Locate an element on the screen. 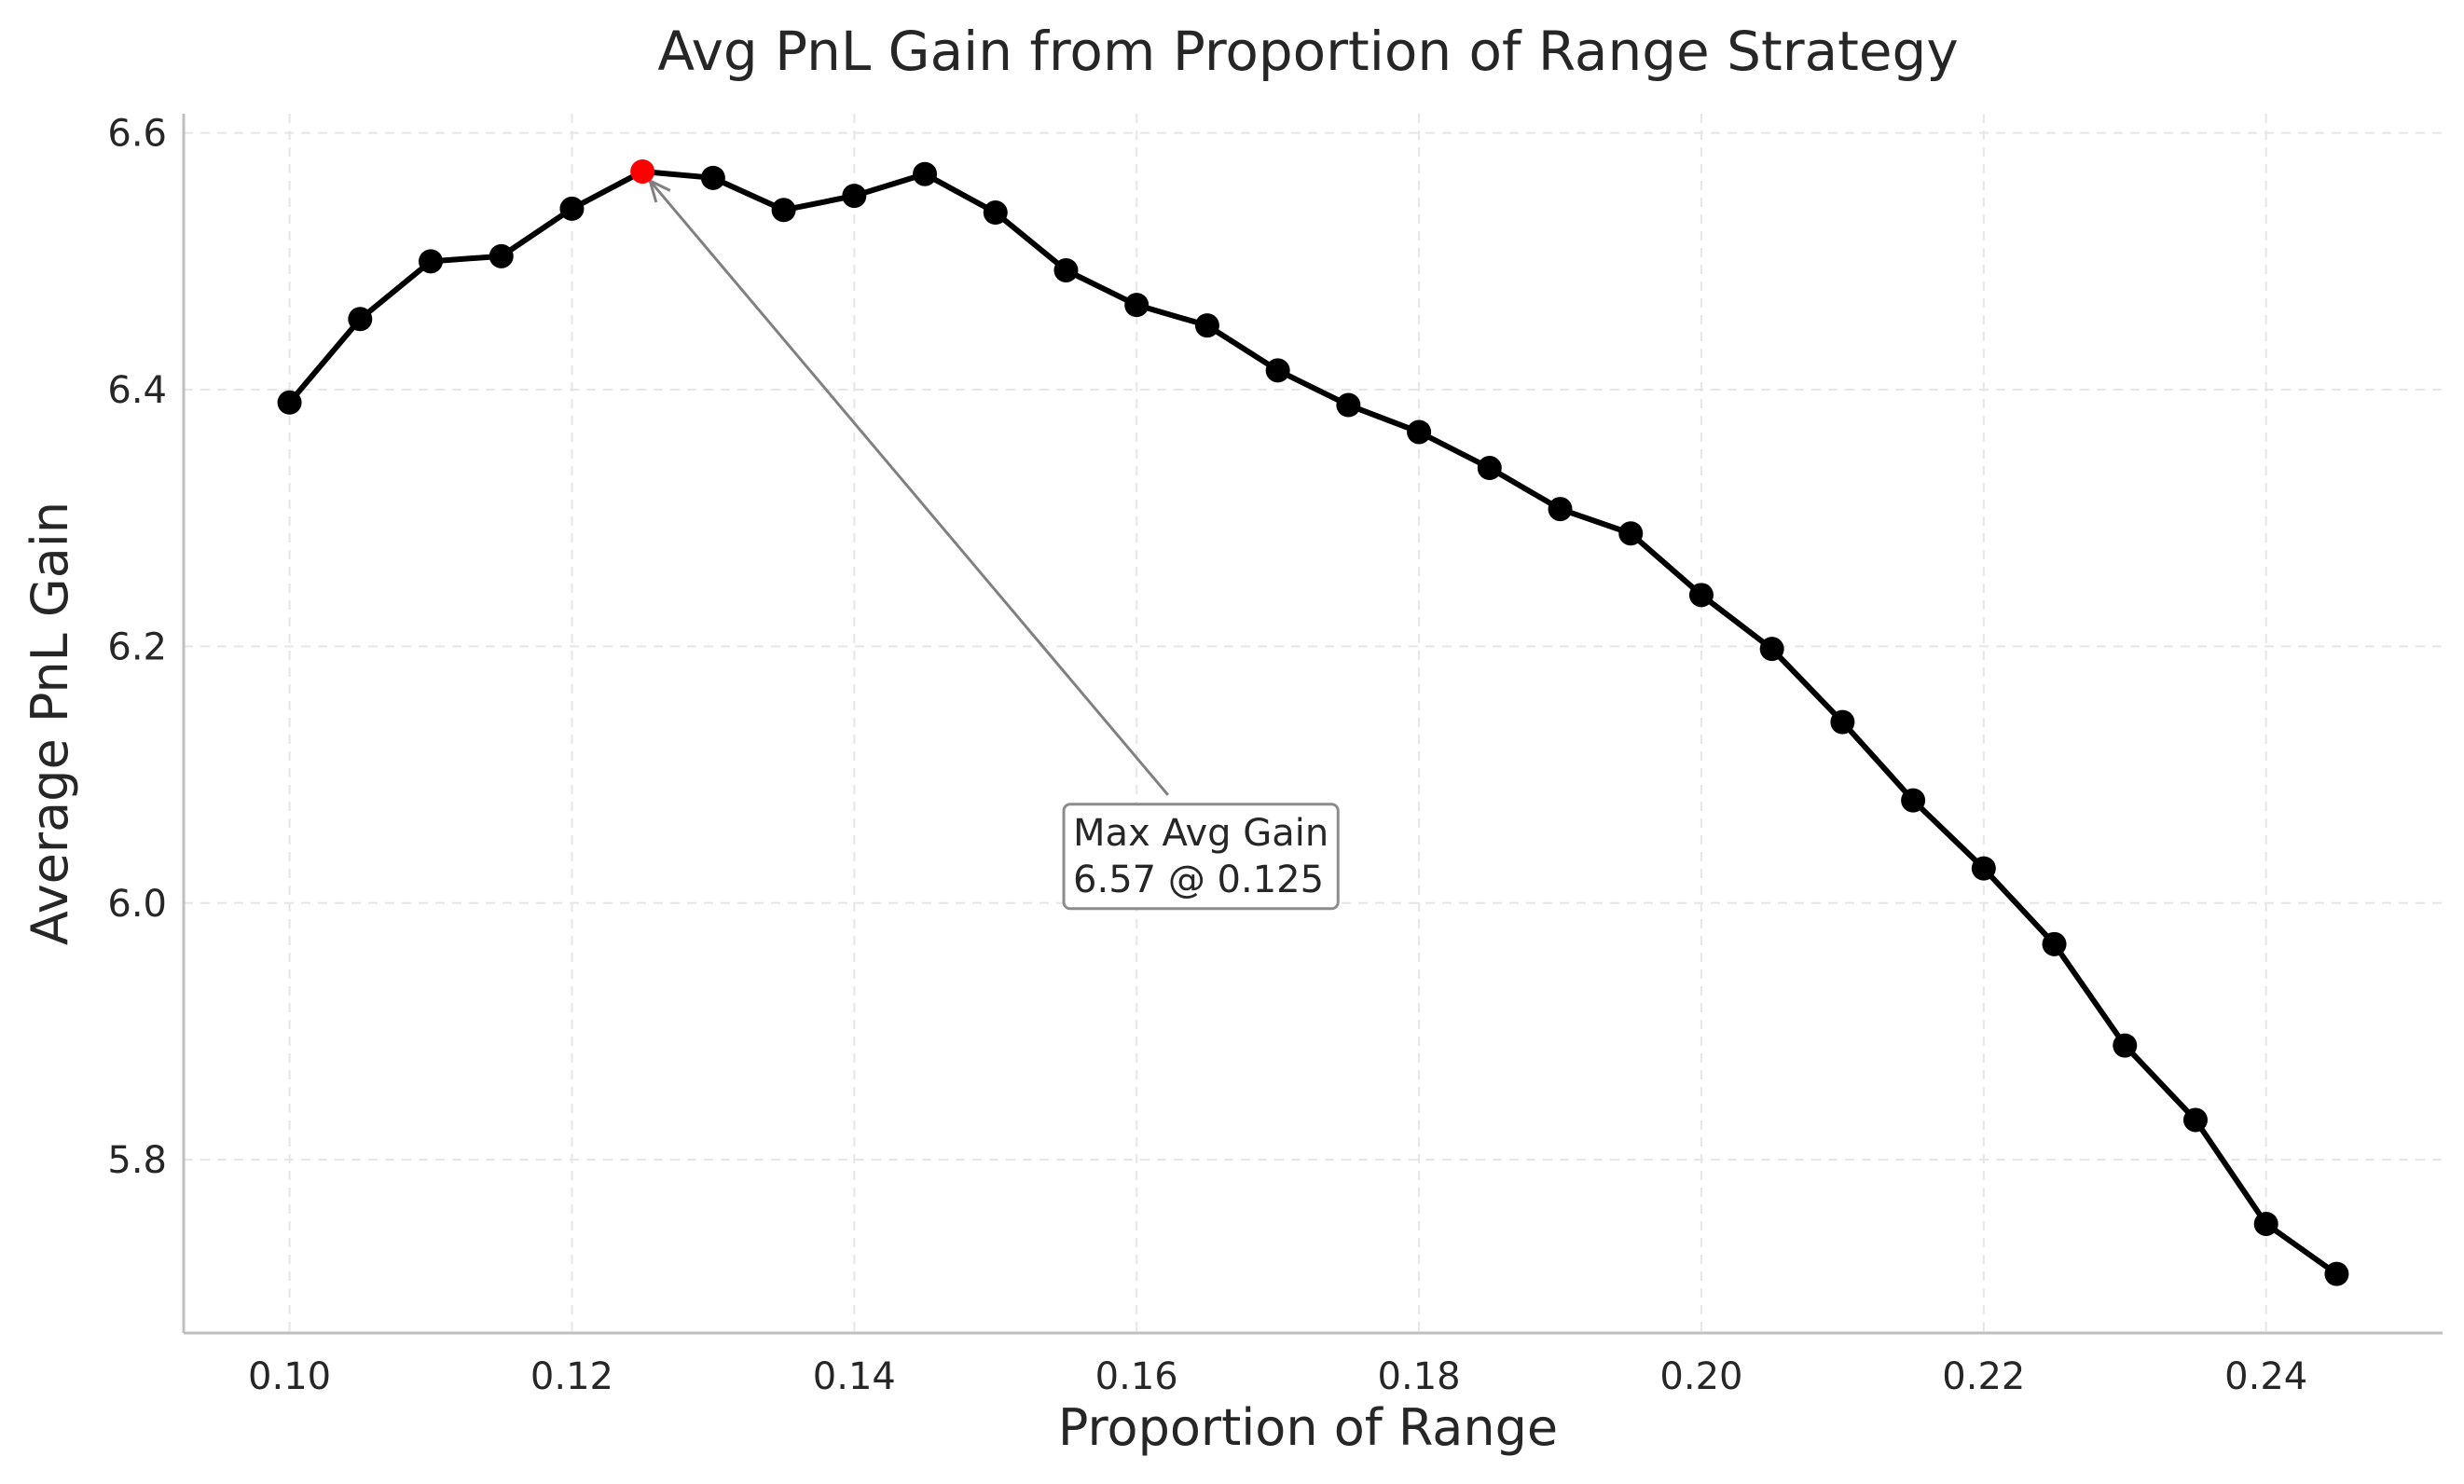  x-tick-label: 0.24 is located at coordinates (2265, 1376).